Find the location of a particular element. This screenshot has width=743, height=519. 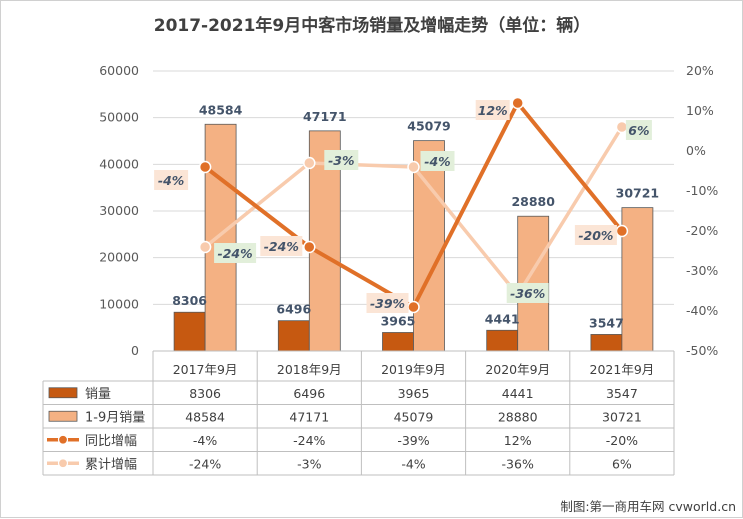

table-cell: 12% is located at coordinates (518, 440).